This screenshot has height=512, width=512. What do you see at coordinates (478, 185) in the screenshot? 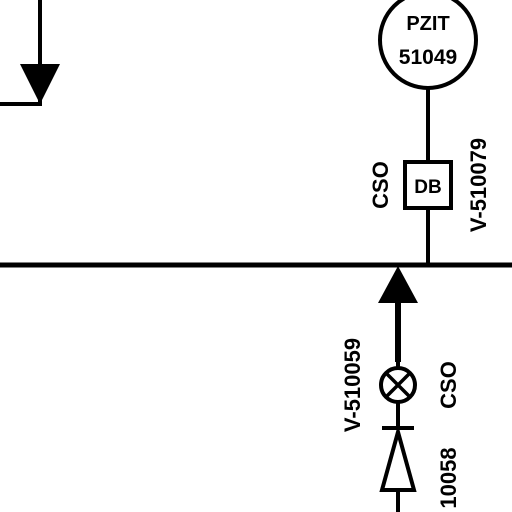
I see `drain-block-valve-tag: V-510079` at bounding box center [478, 185].